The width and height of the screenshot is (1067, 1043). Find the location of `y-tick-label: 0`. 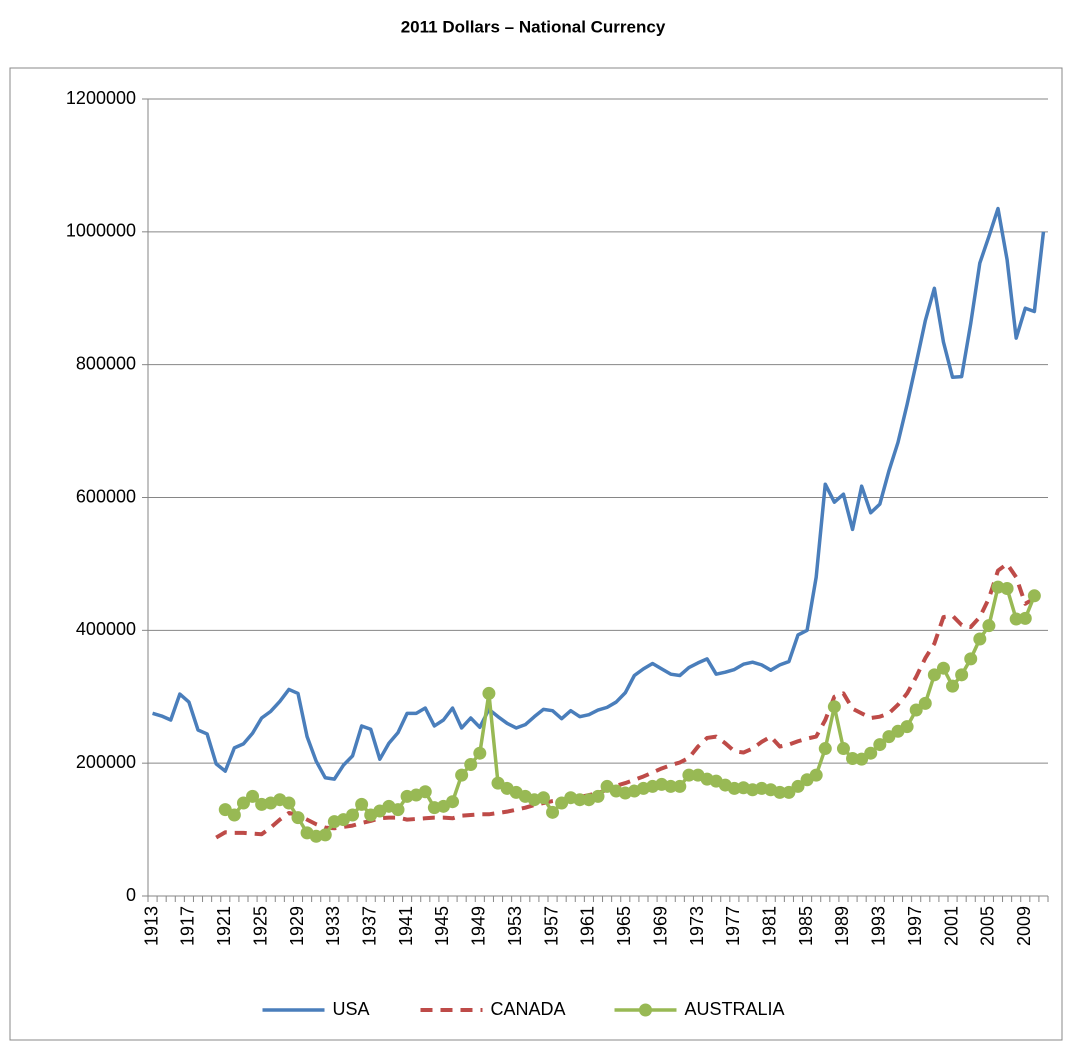

y-tick-label: 0 is located at coordinates (131, 895).